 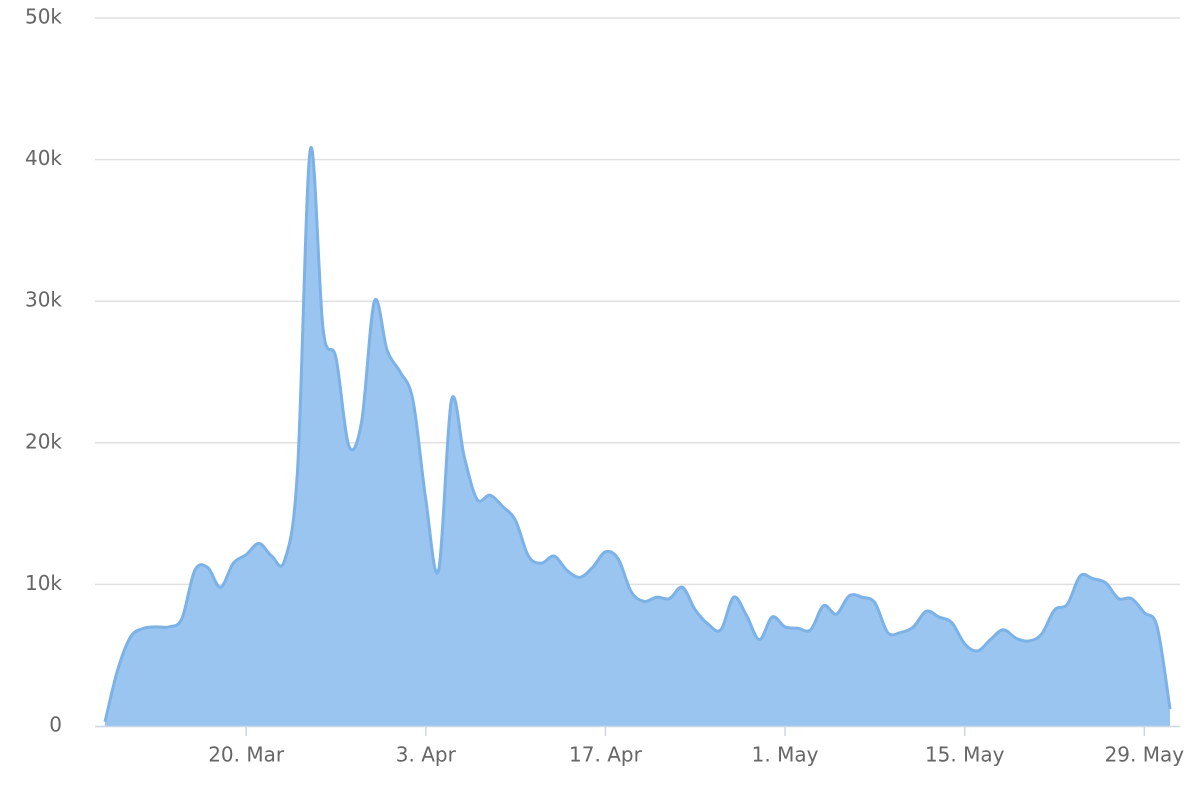 I want to click on x-tick-label: 1. May, so click(x=785, y=755).